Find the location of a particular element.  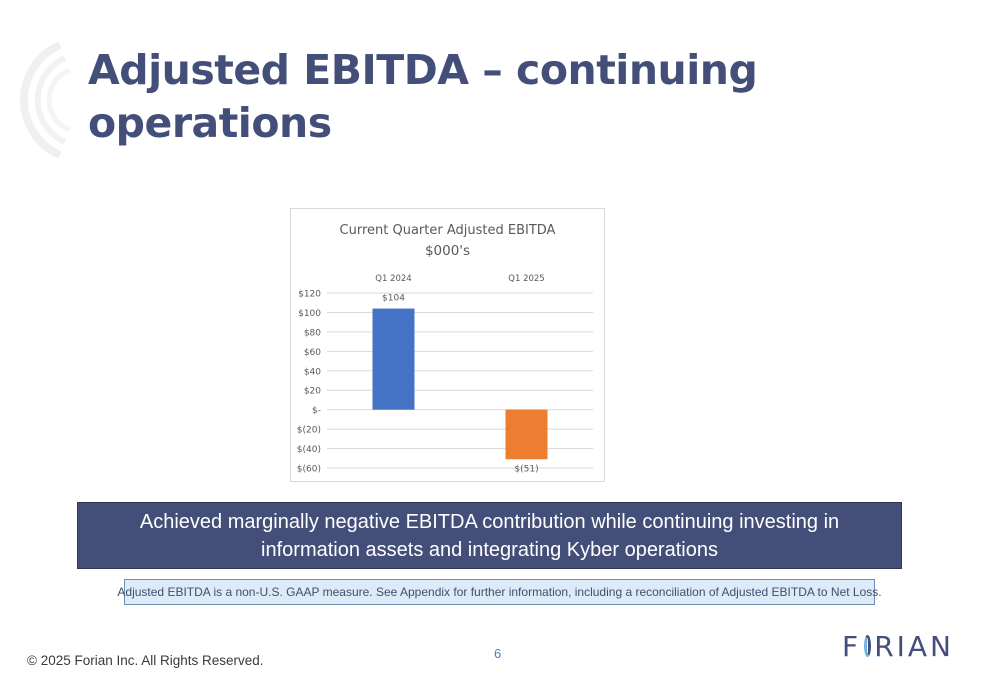

copyright-text: © 2025 Forian Inc. All Rights Reserved. is located at coordinates (145, 660).